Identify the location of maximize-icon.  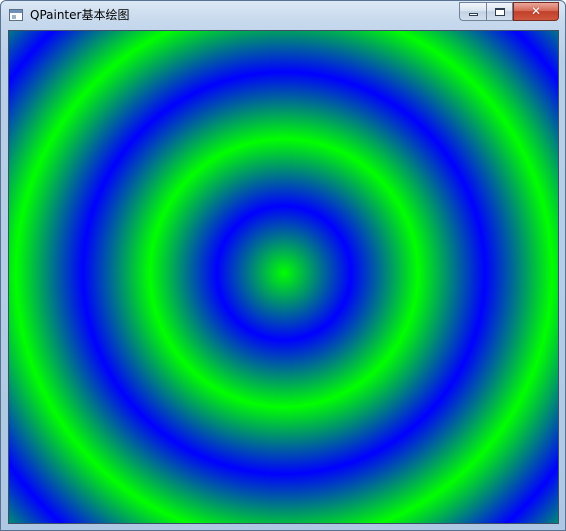
(499, 11).